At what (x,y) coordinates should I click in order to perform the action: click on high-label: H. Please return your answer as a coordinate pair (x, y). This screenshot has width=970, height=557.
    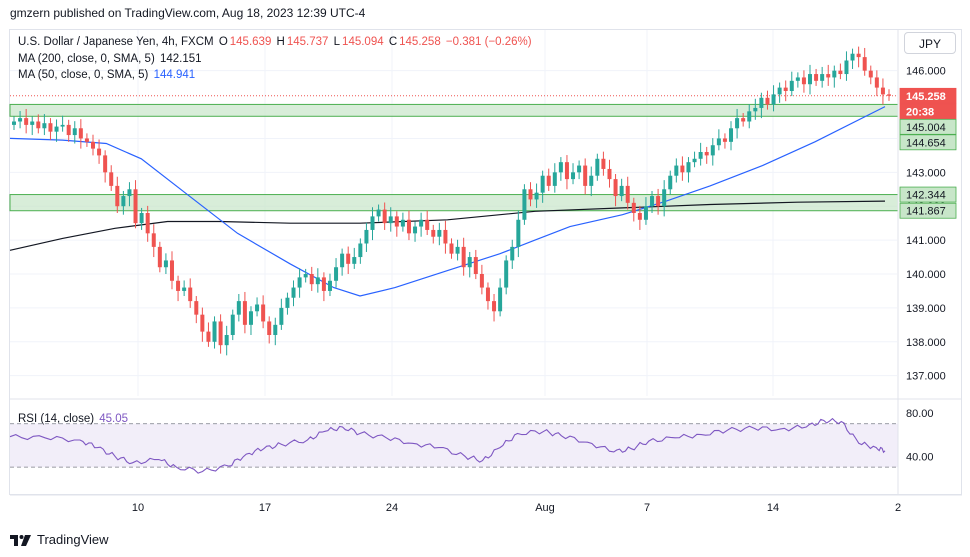
    Looking at the image, I should click on (280, 42).